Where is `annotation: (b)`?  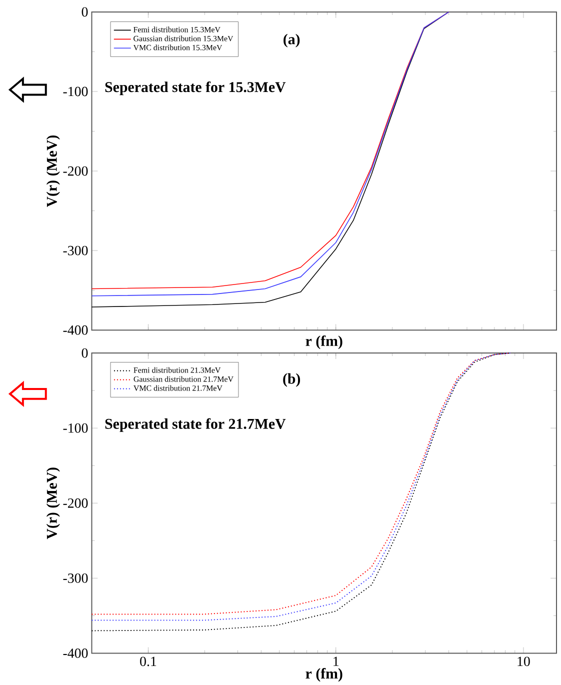
annotation: (b) is located at coordinates (291, 380).